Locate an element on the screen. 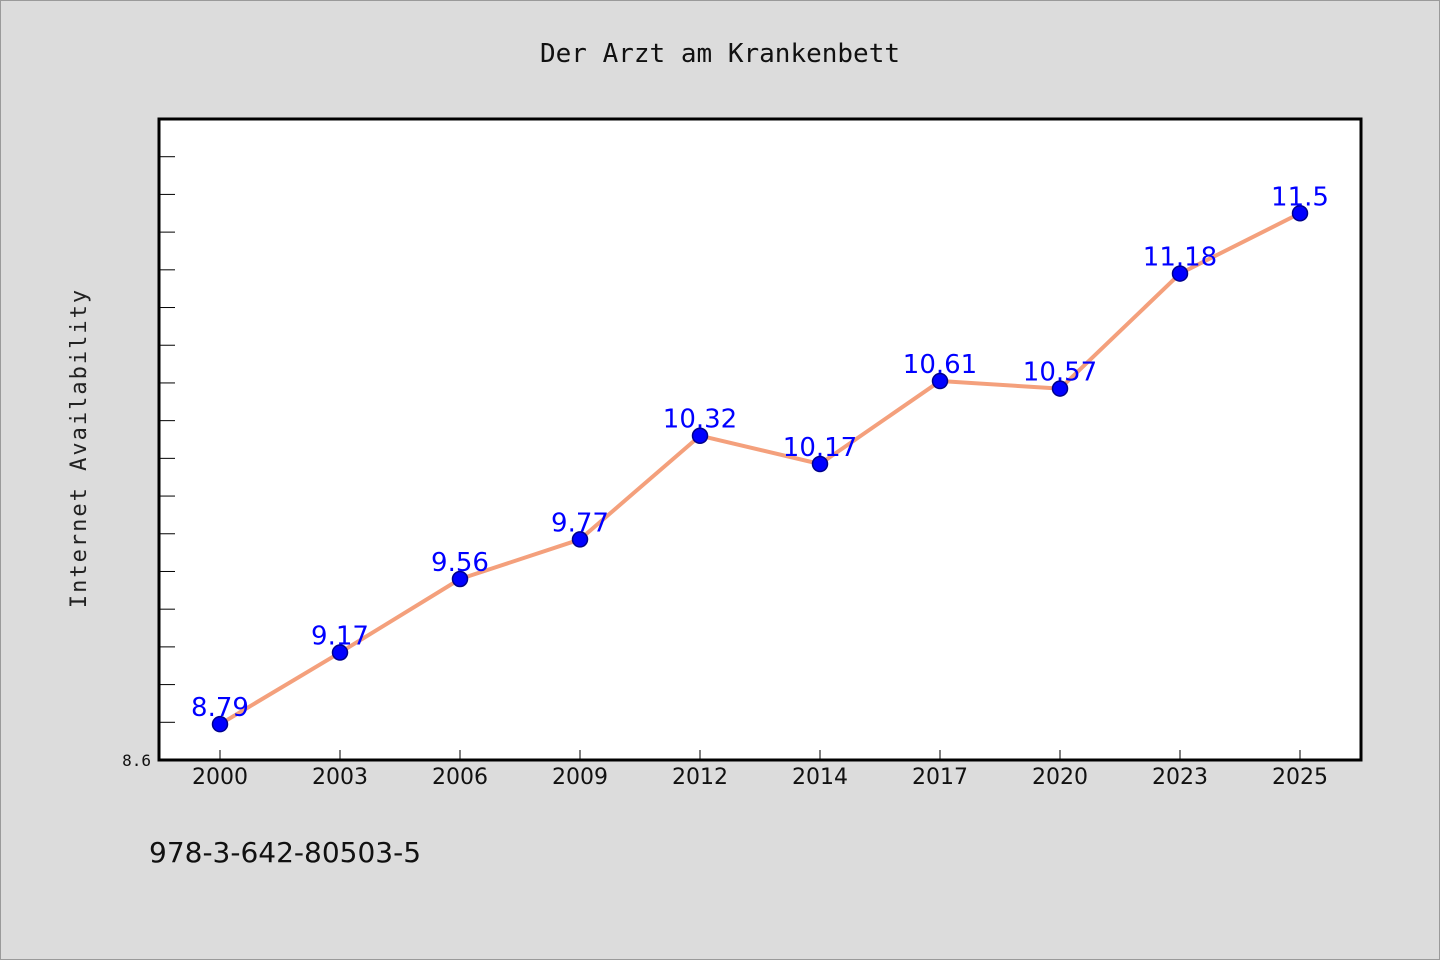  x-tick-label: 2014 is located at coordinates (820, 777).